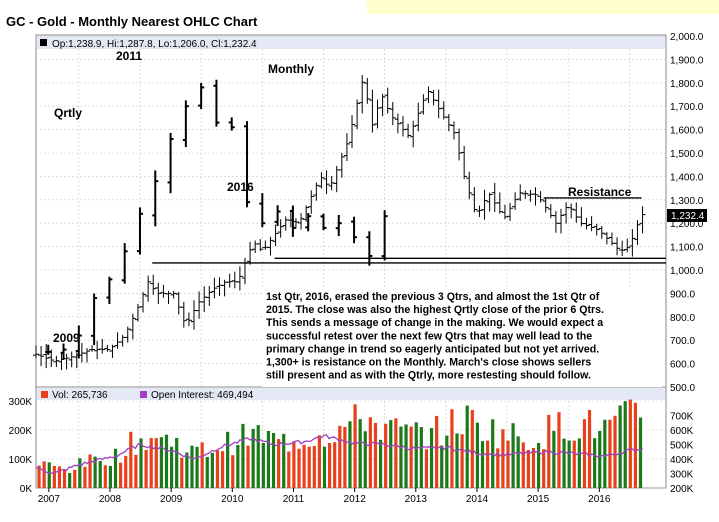 This screenshot has width=719, height=522. Describe the element at coordinates (687, 201) in the screenshot. I see `price-tick-label: 1,300.0` at that location.